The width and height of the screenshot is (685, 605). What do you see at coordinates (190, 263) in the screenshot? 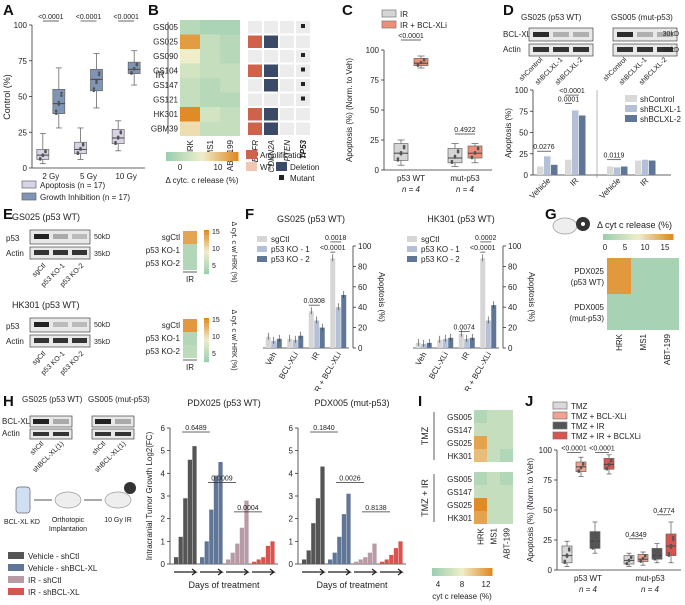
I see `e-heat-cell` at bounding box center [190, 263].